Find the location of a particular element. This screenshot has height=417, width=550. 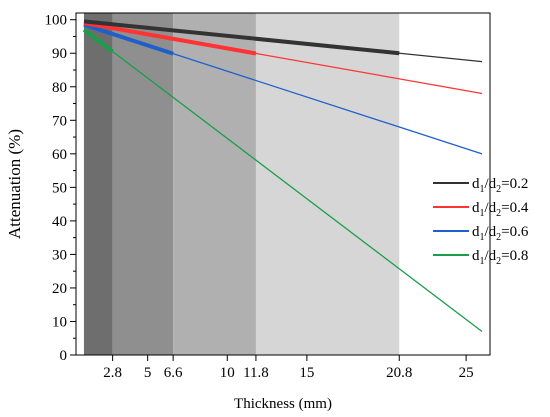

x-tick-label: 5 is located at coordinates (148, 373).